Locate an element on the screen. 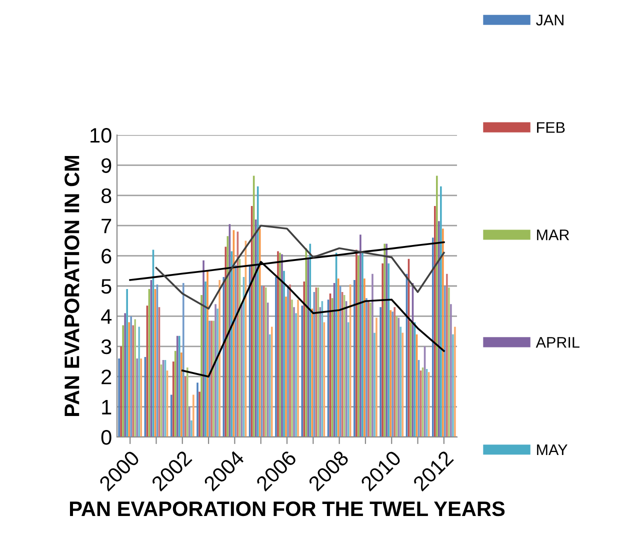 The image size is (618, 546). y-tick-label: 0 is located at coordinates (106, 437).